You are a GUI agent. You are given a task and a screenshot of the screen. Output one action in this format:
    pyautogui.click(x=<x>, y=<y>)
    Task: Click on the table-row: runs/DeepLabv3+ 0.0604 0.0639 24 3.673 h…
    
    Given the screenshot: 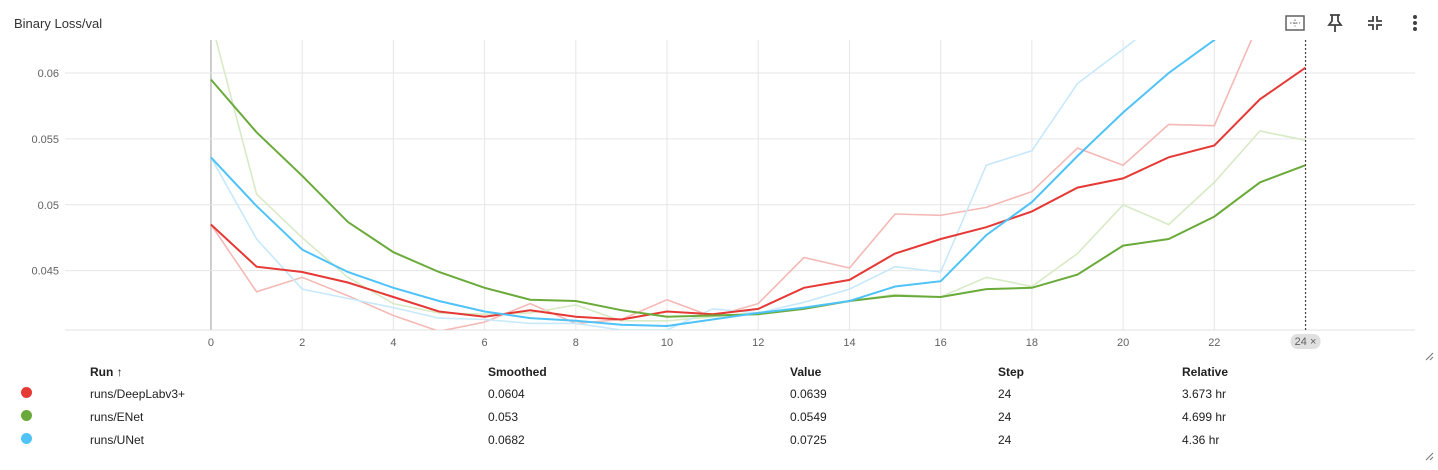 What is the action you would take?
    pyautogui.click(x=698, y=393)
    